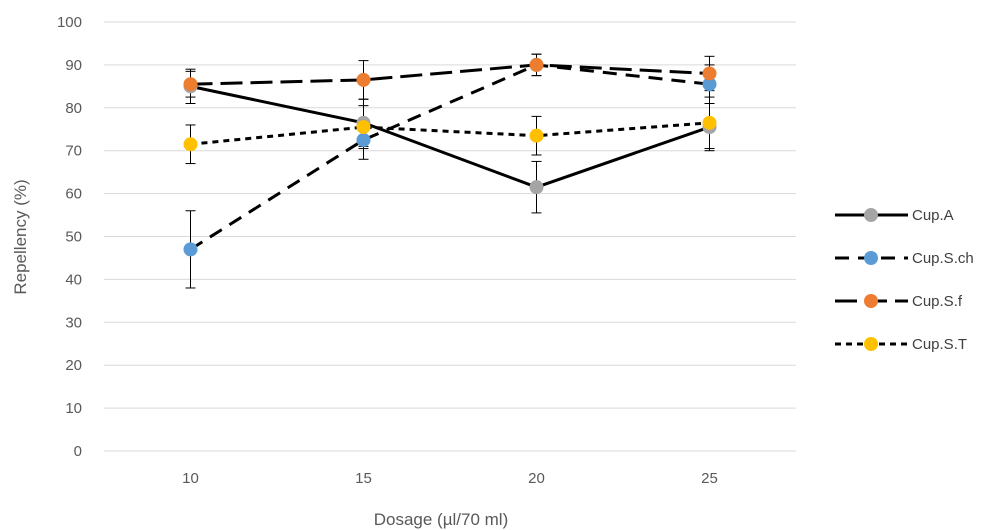  I want to click on markers-Cup.S.f, so click(450, 74).